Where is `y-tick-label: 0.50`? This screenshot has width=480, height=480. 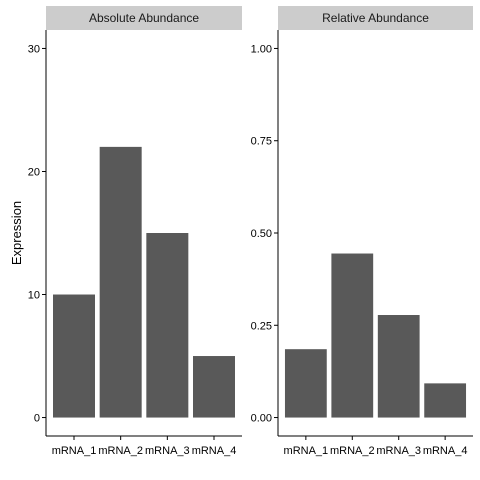
y-tick-label: 0.50 is located at coordinates (261, 234).